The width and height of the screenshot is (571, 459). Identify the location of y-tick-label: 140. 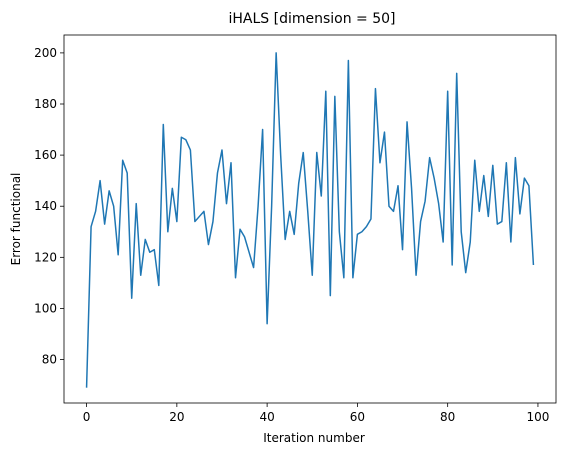
(45, 206).